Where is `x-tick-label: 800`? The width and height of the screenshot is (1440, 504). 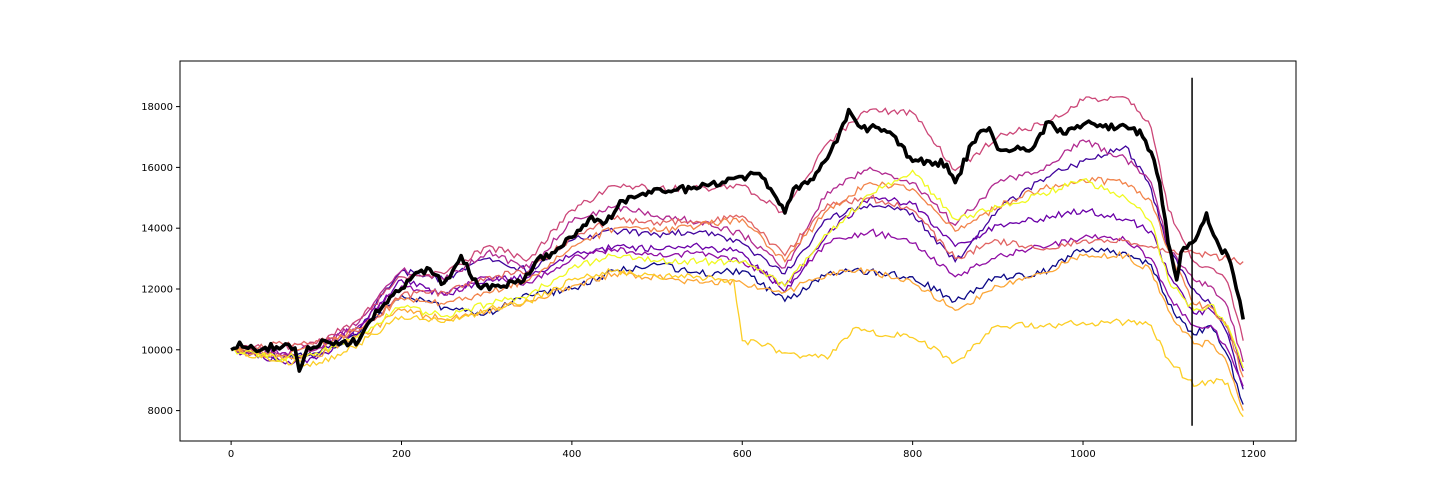 x-tick-label: 800 is located at coordinates (912, 454).